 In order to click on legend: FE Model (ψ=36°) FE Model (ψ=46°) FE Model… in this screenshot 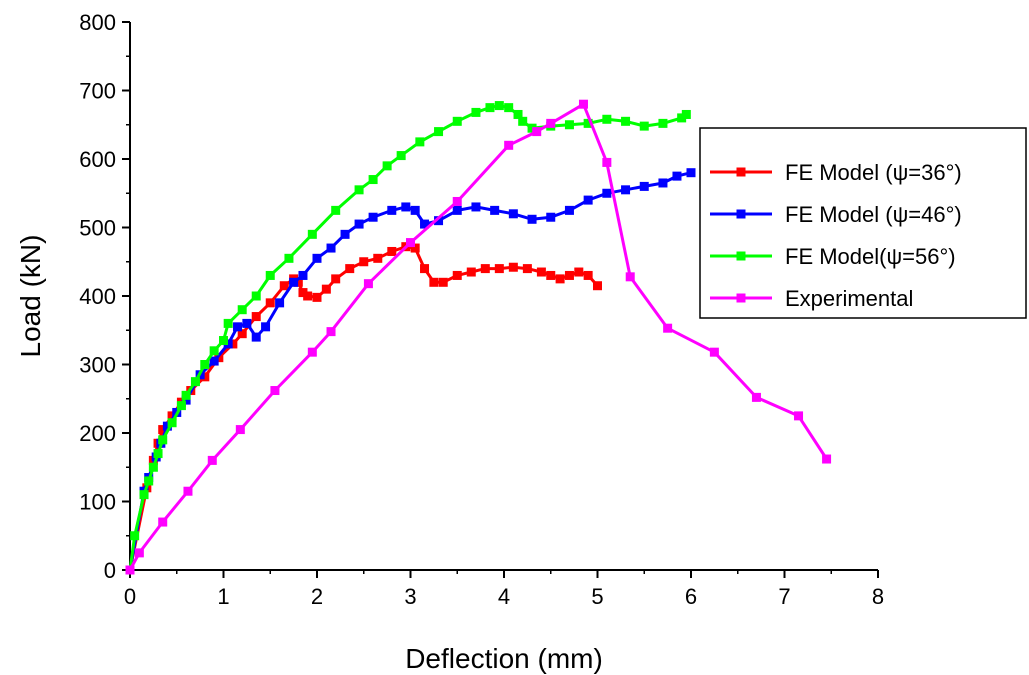, I will do `click(863, 223)`.